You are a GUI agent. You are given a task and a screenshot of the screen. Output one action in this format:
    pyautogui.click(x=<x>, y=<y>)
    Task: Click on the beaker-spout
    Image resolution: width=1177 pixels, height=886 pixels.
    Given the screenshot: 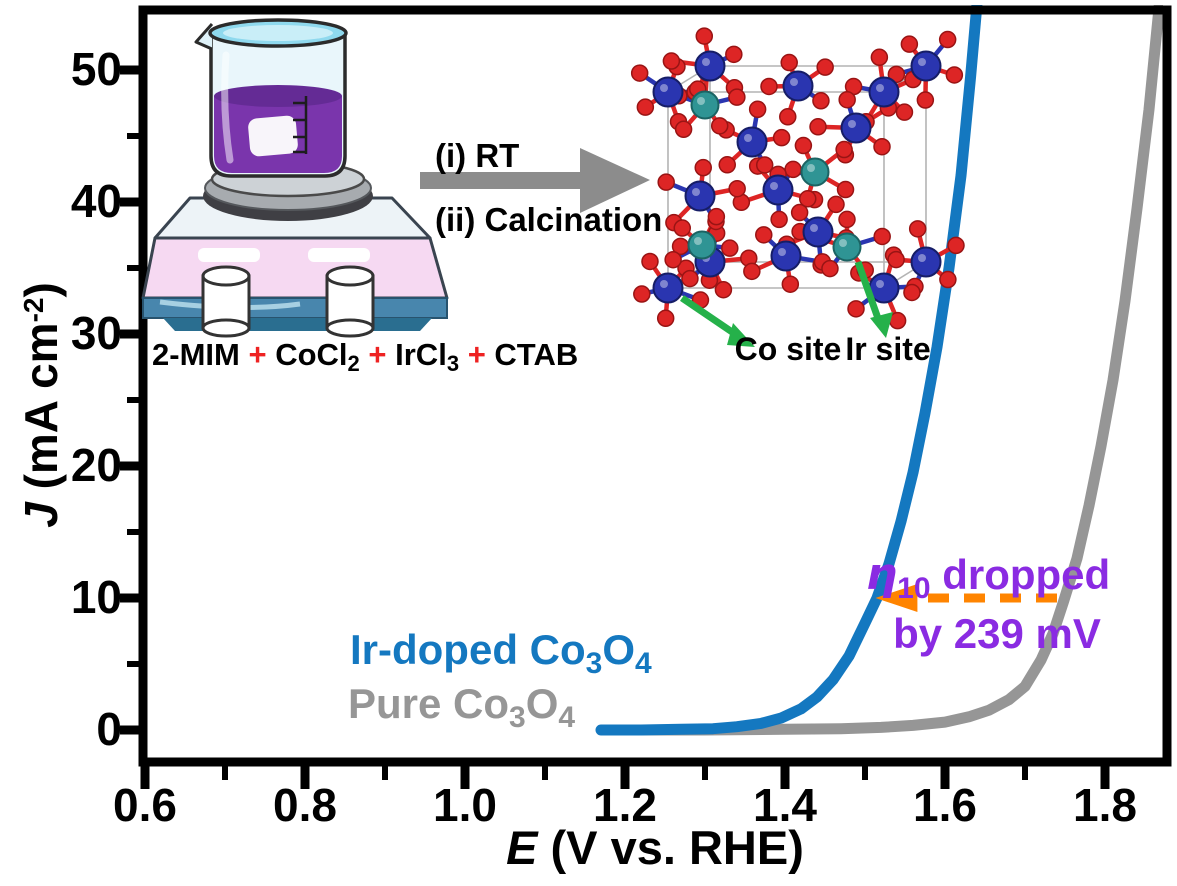 What is the action you would take?
    pyautogui.click(x=204, y=37)
    